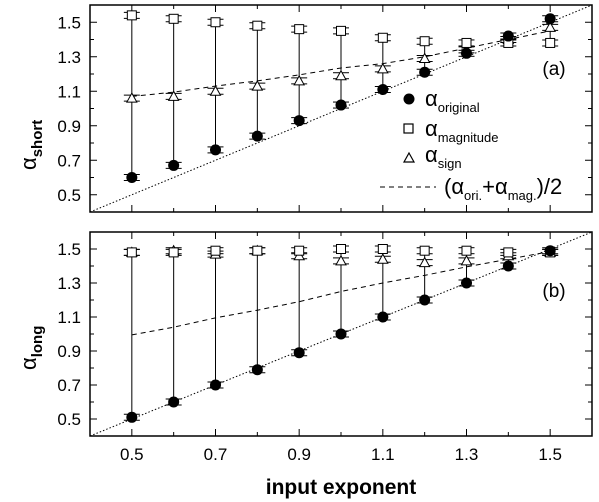  Describe the element at coordinates (452, 100) in the screenshot. I see `legend-label-original: αoriginal` at that location.